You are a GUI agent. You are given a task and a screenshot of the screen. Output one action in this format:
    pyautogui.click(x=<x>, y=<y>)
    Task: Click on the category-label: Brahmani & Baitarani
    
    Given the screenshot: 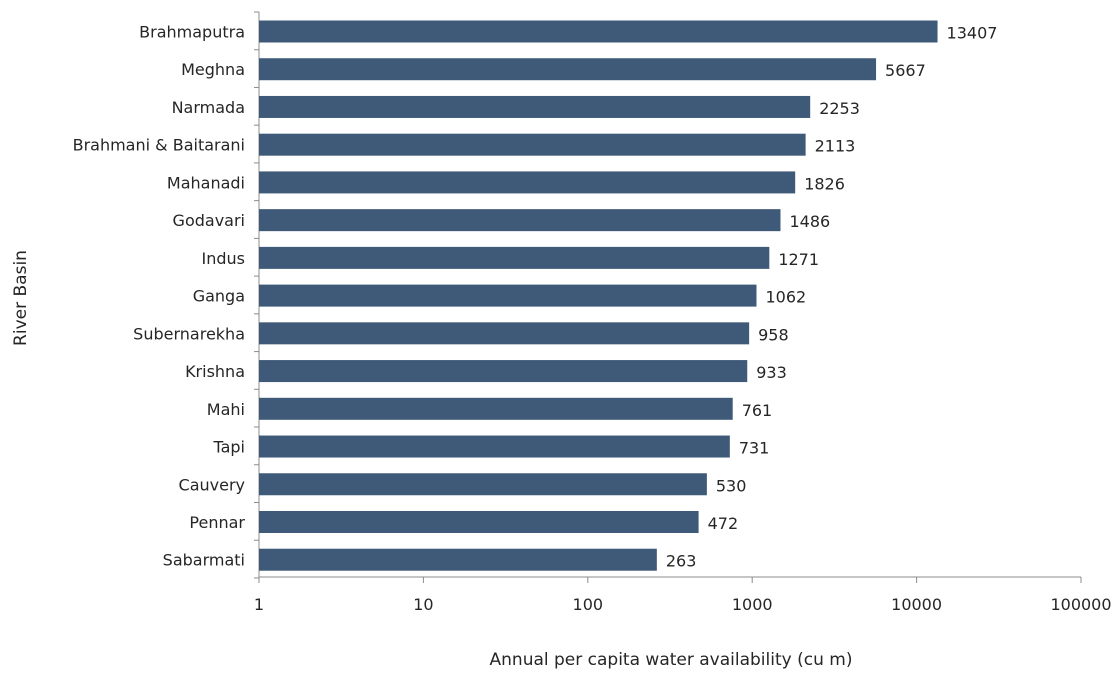 What is the action you would take?
    pyautogui.click(x=159, y=145)
    